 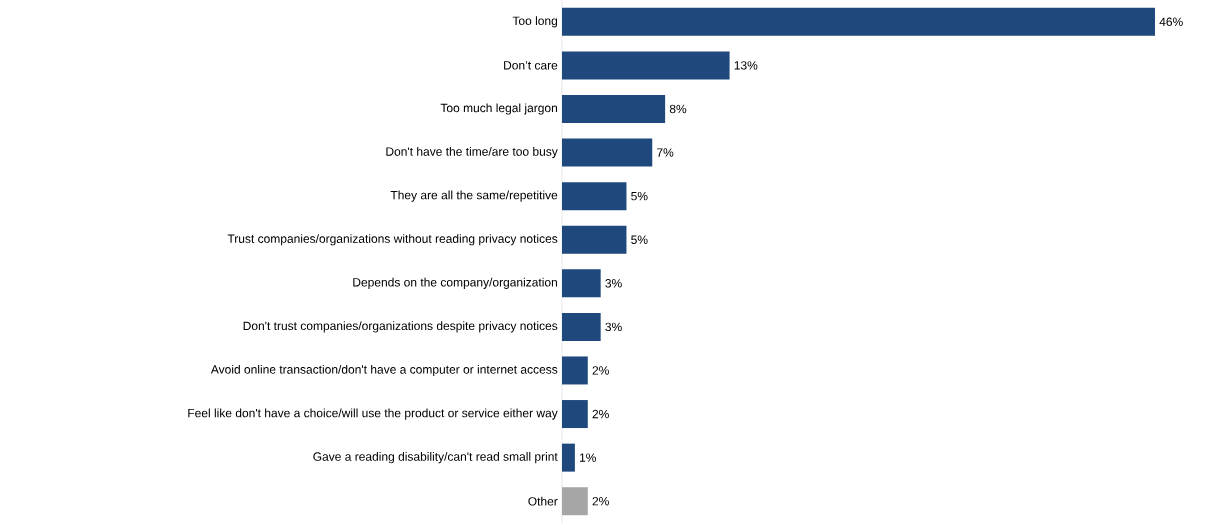 What do you see at coordinates (435, 458) in the screenshot?
I see `y-tick-label: Gave a reading disability/can't read small print` at bounding box center [435, 458].